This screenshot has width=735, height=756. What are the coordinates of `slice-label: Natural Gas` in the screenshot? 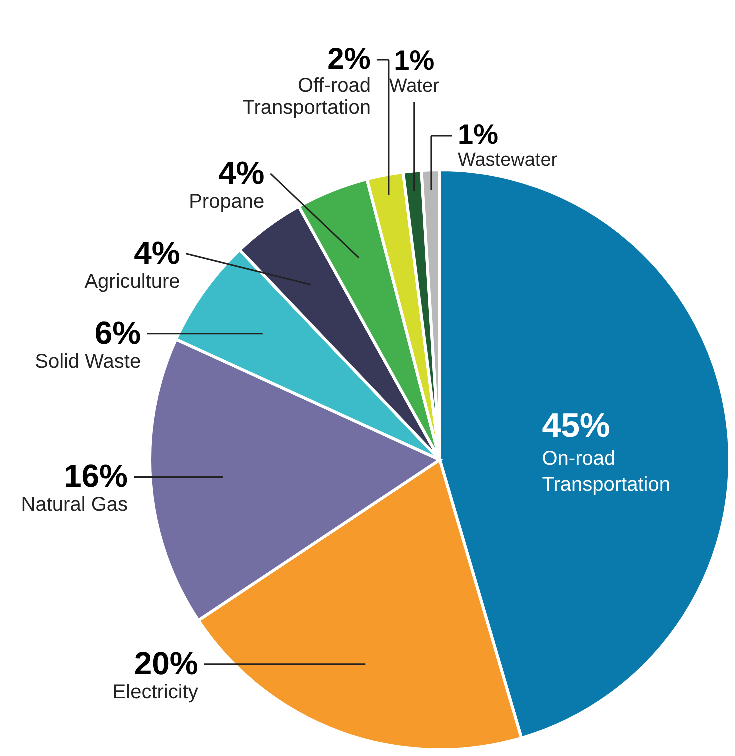 It's located at (74, 505).